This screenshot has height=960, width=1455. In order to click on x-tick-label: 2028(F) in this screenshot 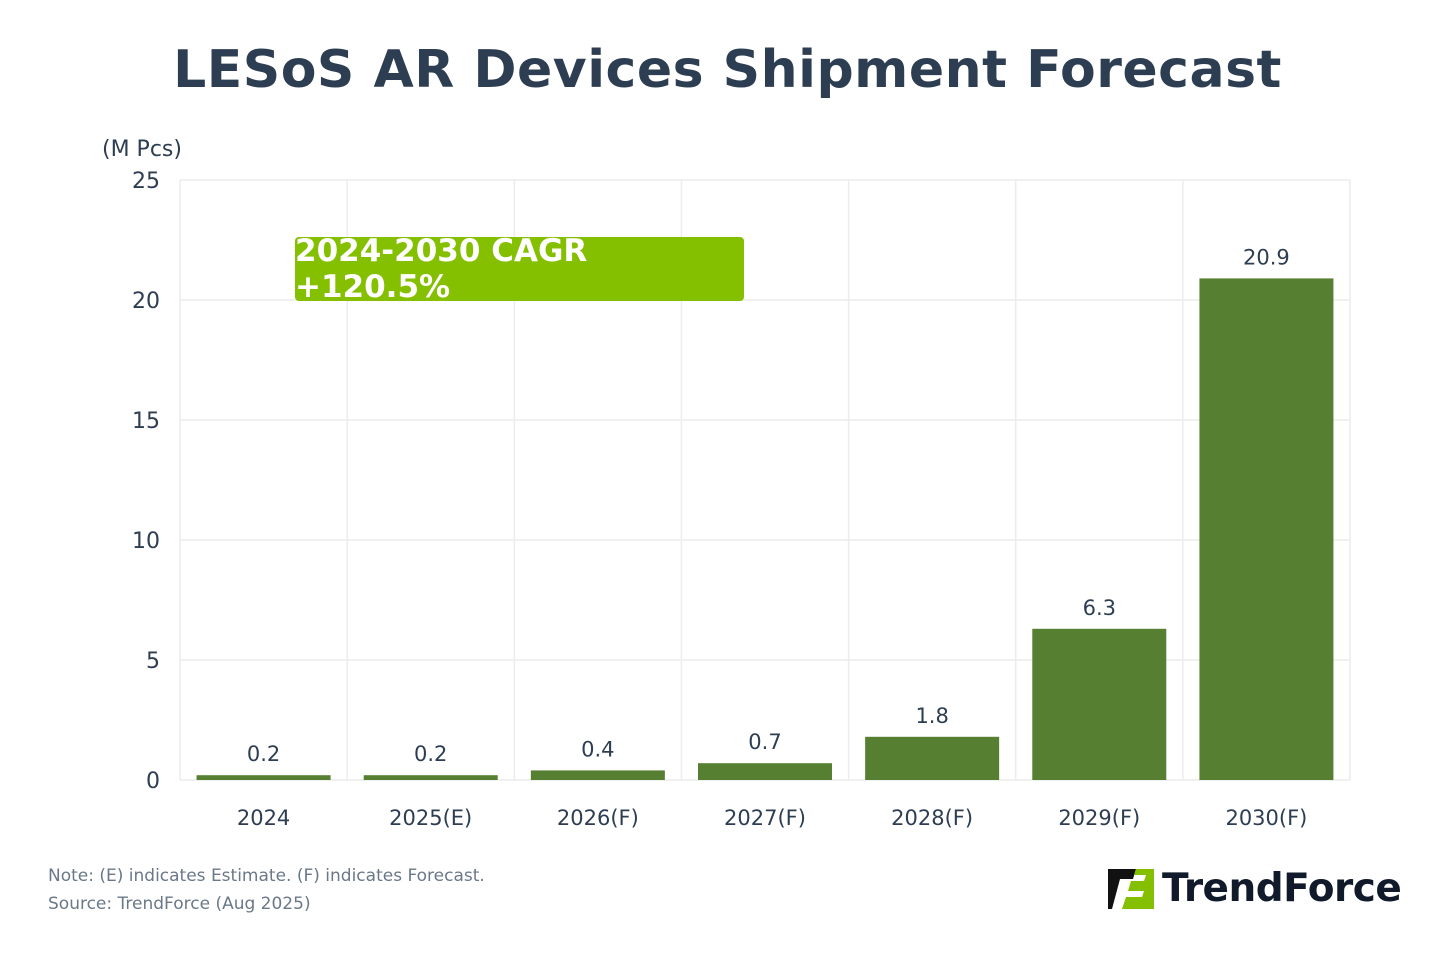, I will do `click(932, 818)`.